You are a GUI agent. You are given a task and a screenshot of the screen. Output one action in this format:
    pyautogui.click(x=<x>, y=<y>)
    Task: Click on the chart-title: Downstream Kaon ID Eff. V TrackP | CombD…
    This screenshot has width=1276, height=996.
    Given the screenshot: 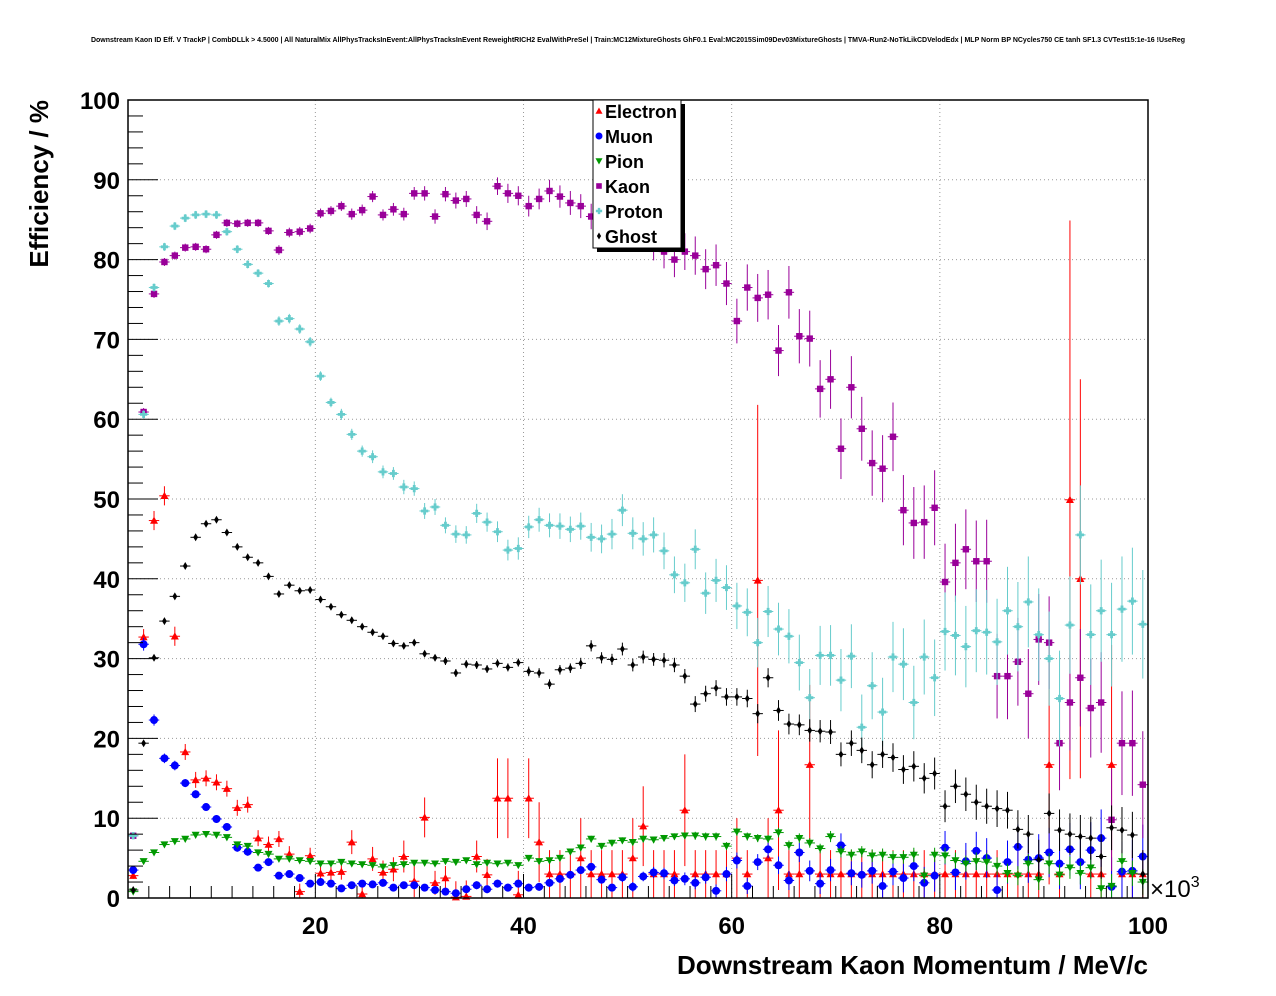 What is the action you would take?
    pyautogui.click(x=638, y=40)
    